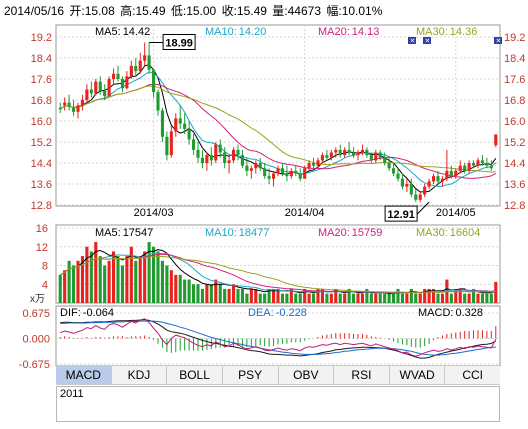 This screenshot has height=429, width=528. I want to click on annotation-leader, so click(423, 208).